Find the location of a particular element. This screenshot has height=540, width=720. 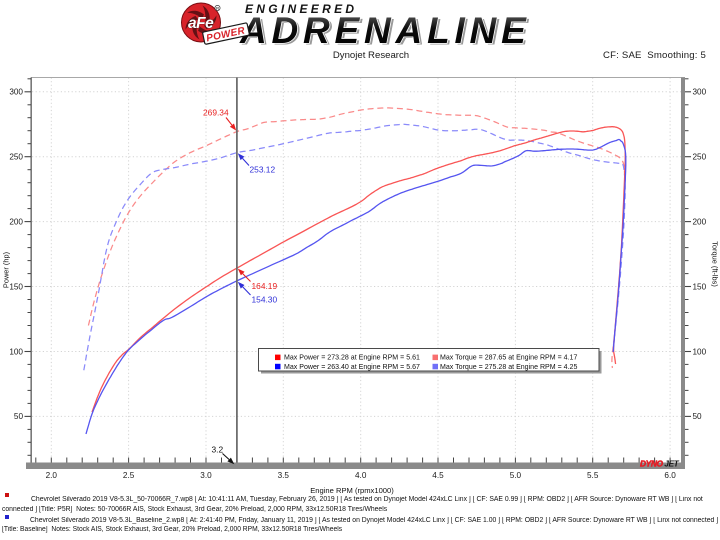

svg-text: Power (hp) is located at coordinates (6, 270).